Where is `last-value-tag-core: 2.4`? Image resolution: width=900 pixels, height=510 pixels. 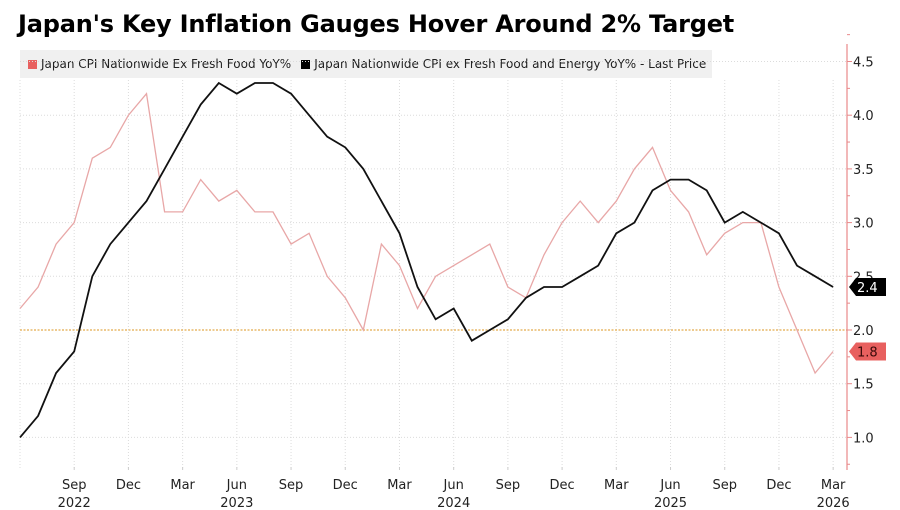
last-value-tag-core: 2.4 is located at coordinates (867, 287).